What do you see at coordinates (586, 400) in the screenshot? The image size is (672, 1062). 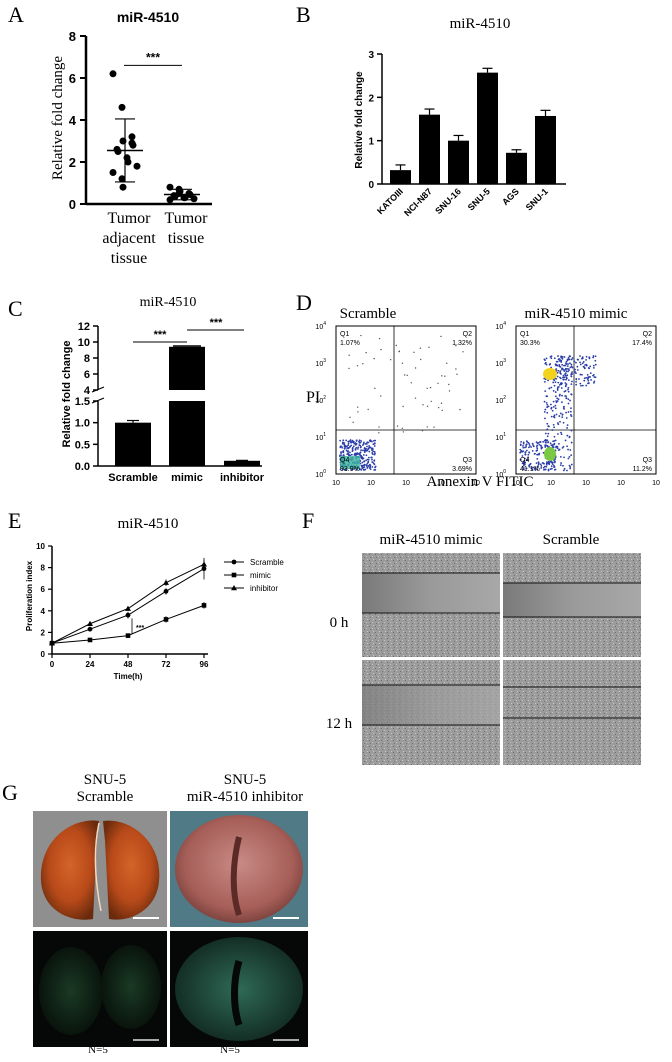 I see `flow-plot-frame` at bounding box center [586, 400].